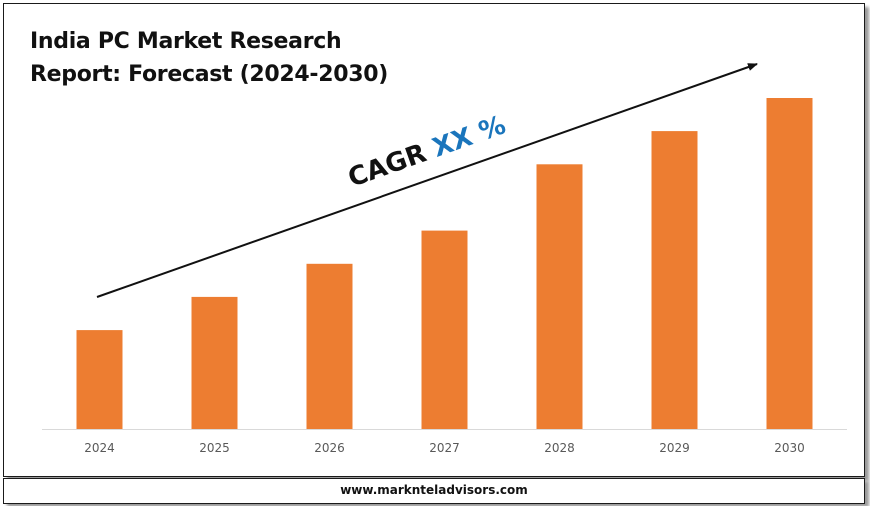  I want to click on bar-2027, so click(444, 330).